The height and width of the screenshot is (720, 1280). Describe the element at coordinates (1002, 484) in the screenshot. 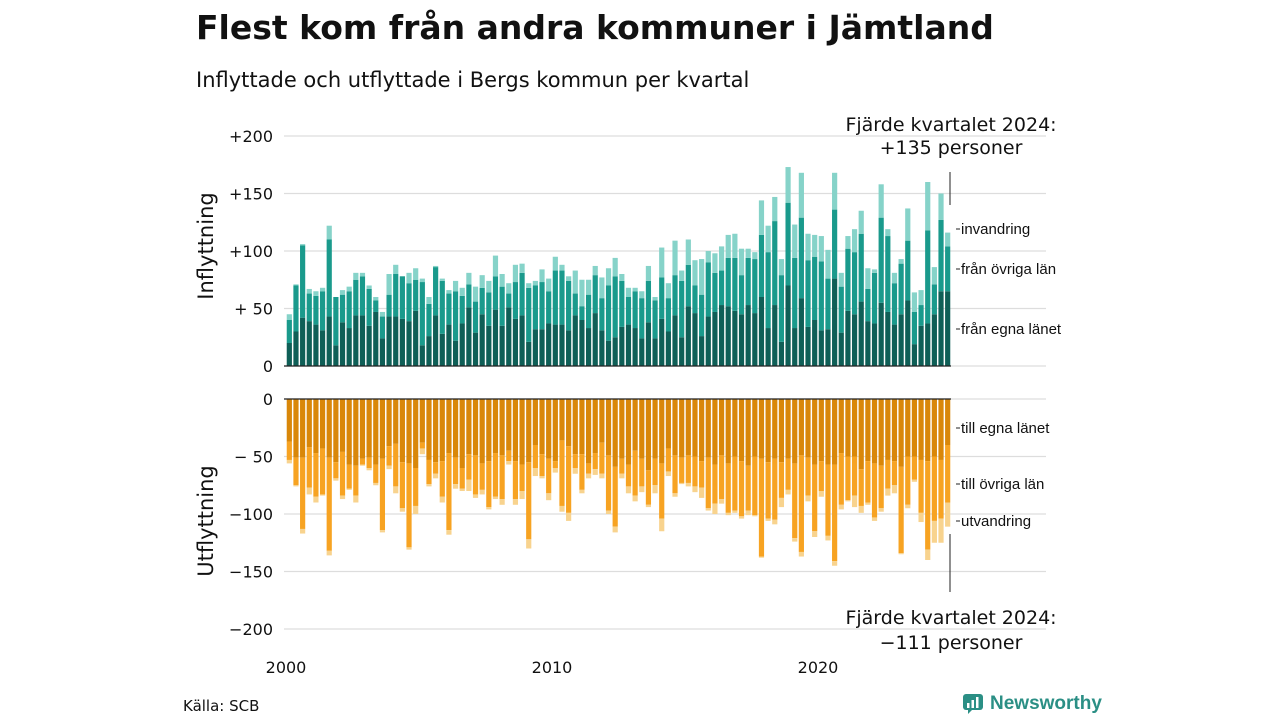

I see `series-label: till övriga län` at that location.